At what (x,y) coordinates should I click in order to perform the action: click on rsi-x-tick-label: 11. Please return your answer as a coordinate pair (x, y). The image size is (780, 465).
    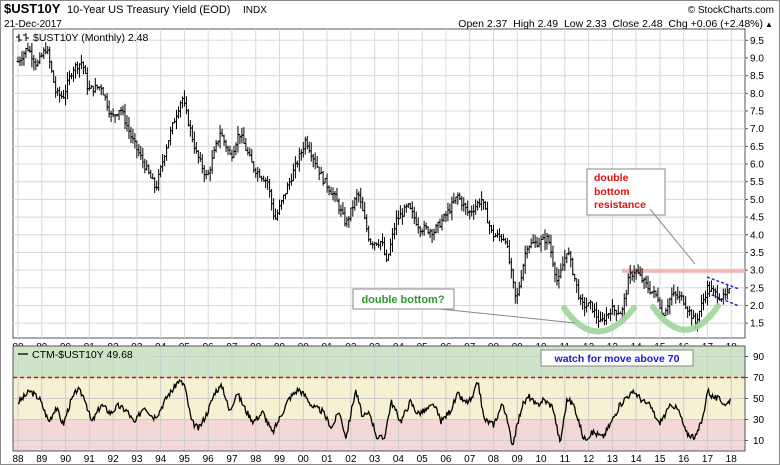
    Looking at the image, I should click on (565, 459).